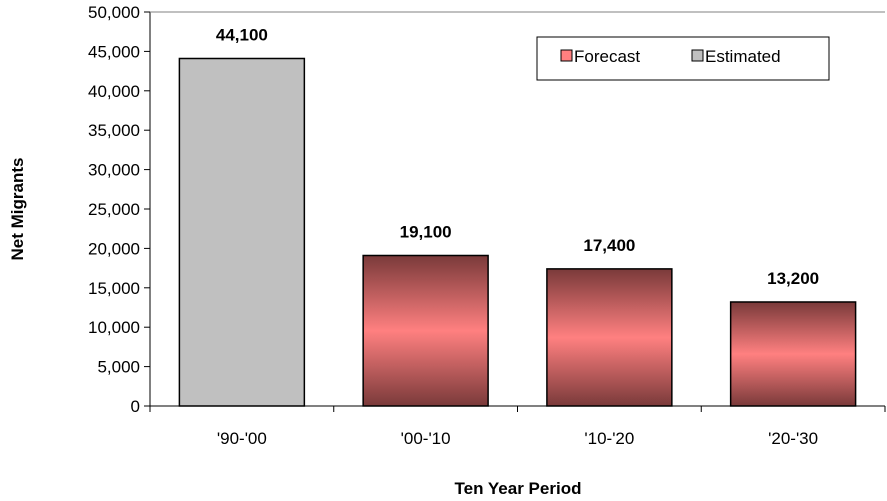  Describe the element at coordinates (743, 56) in the screenshot. I see `legend-label-estimated: Estimated` at that location.